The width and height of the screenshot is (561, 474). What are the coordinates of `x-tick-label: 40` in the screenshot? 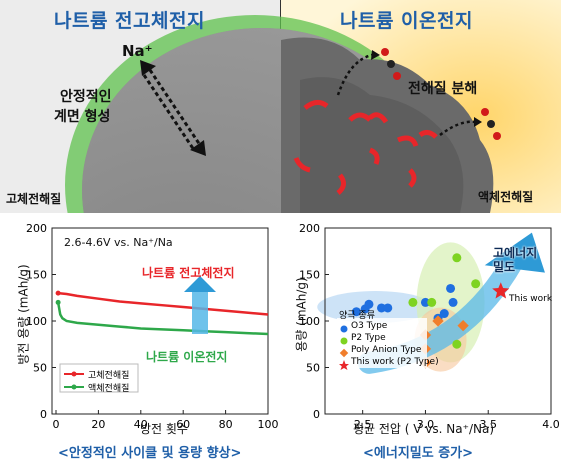 It's located at (141, 424).